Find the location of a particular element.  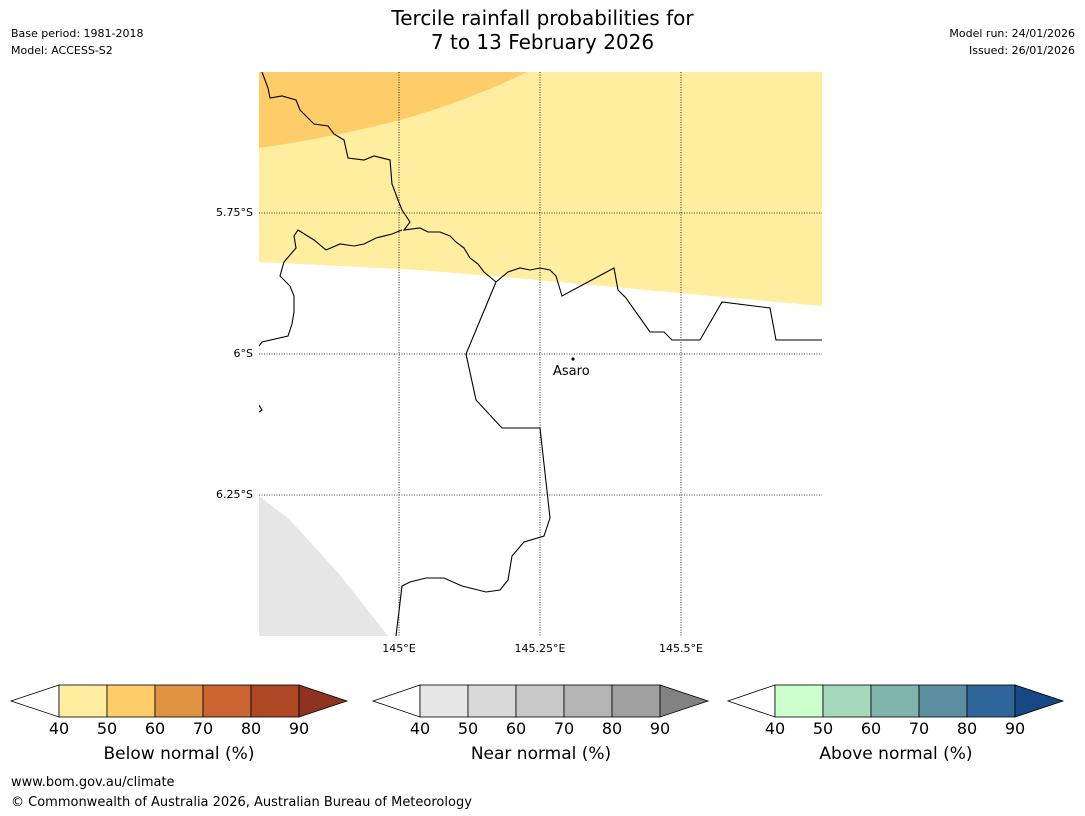

metadata-left: Base period: 1981-2018 Model: ACCESS-S2 is located at coordinates (77, 42).